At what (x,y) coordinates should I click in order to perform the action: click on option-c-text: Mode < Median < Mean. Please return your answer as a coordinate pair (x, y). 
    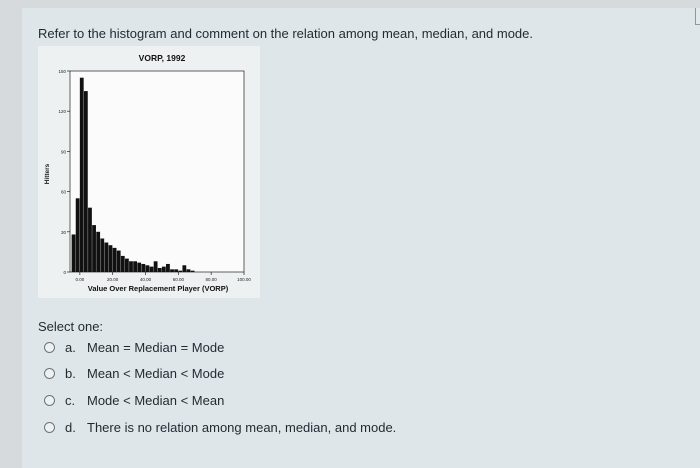
    Looking at the image, I should click on (156, 400).